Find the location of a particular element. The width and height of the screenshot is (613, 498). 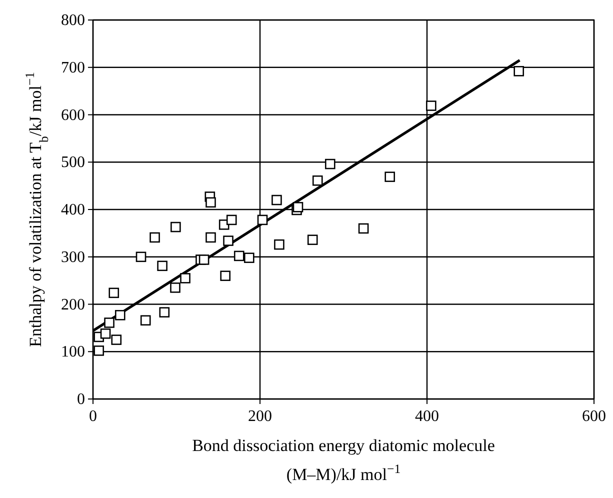

x-tick-label: 200 is located at coordinates (260, 416).